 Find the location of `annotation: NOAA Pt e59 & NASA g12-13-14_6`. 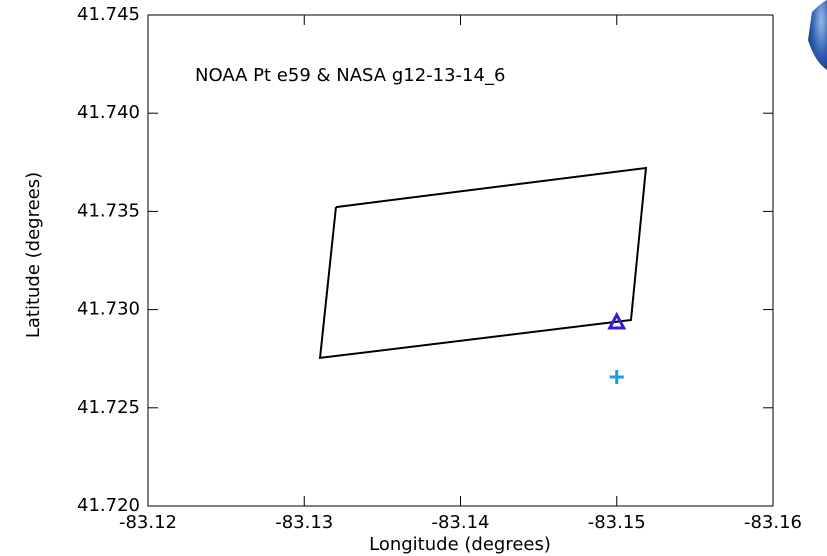

annotation: NOAA Pt e59 & NASA g12-13-14_6 is located at coordinates (350, 75).